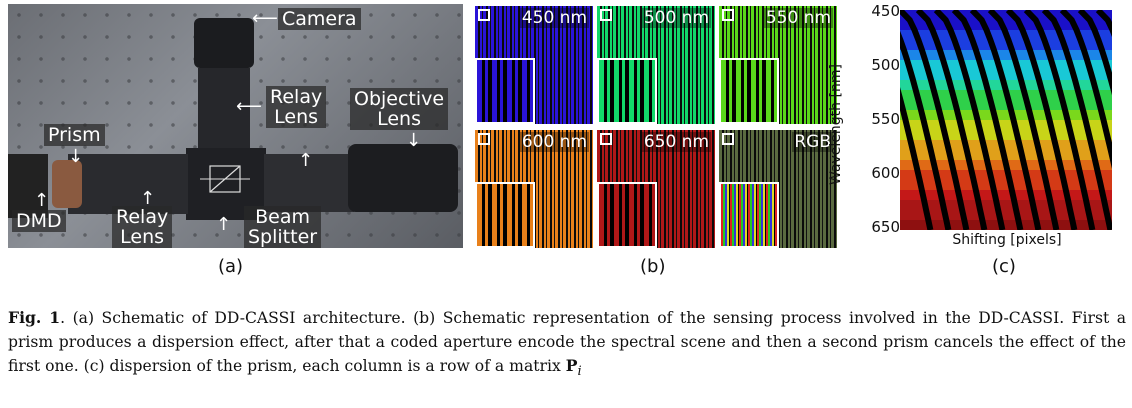  Describe the element at coordinates (885, 119) in the screenshot. I see `y-tick-label: 550` at that location.